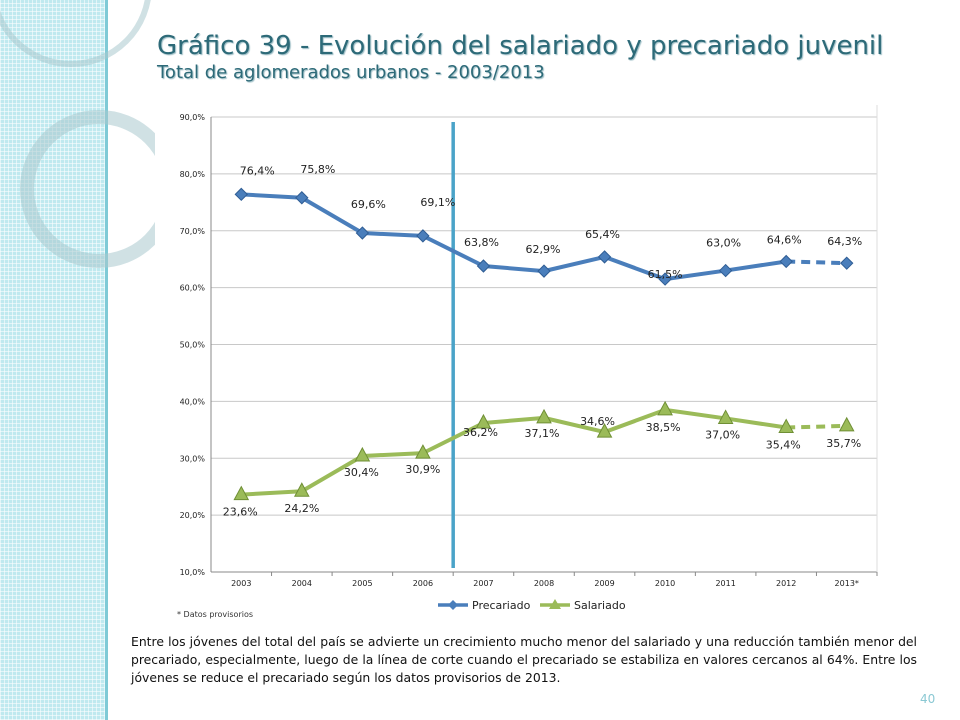 The width and height of the screenshot is (960, 720). I want to click on series-line-salariado-provisional, so click(816, 426).